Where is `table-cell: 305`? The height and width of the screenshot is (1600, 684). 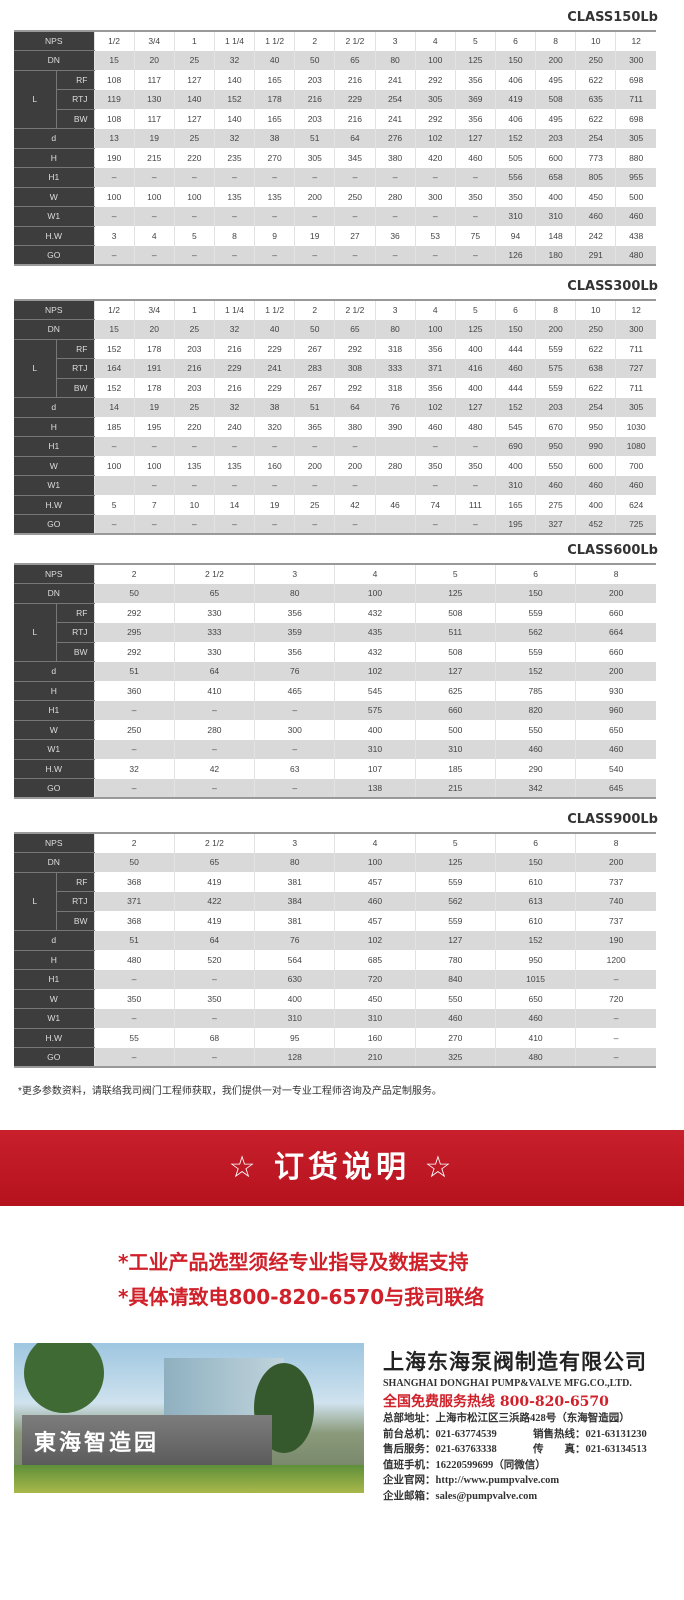 table-cell: 305 is located at coordinates (314, 158).